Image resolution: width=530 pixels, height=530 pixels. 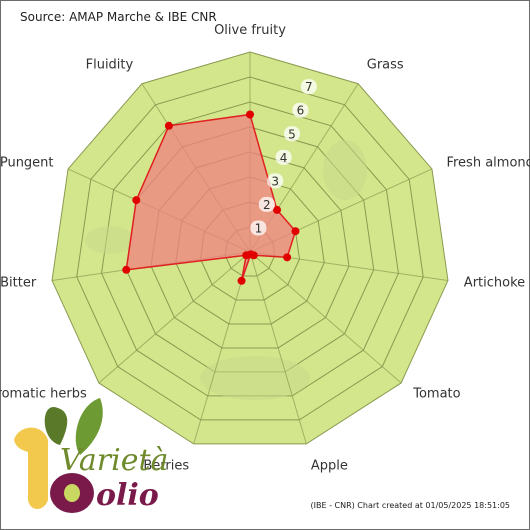 I want to click on logo-line1: Varietà, so click(x=114, y=460).